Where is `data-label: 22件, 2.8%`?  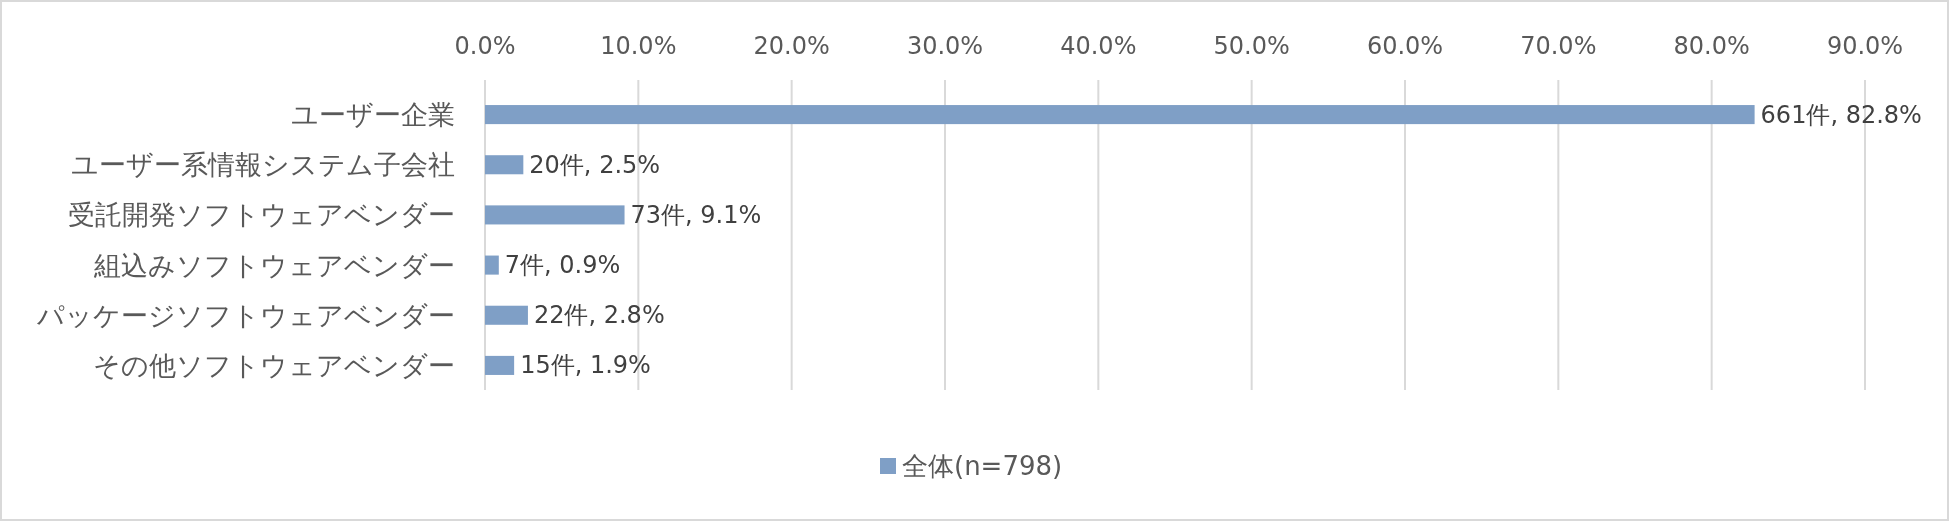
data-label: 22件, 2.8% is located at coordinates (599, 315).